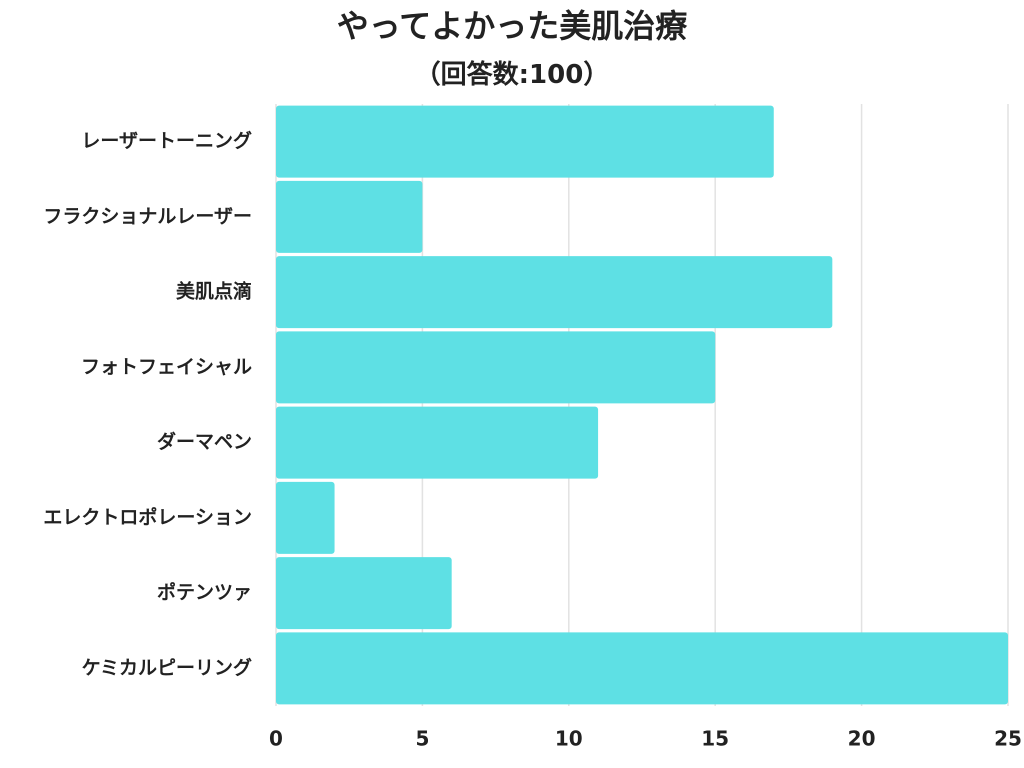 This screenshot has width=1024, height=768. What do you see at coordinates (204, 592) in the screenshot?
I see `category-label: ポテンツァ` at bounding box center [204, 592].